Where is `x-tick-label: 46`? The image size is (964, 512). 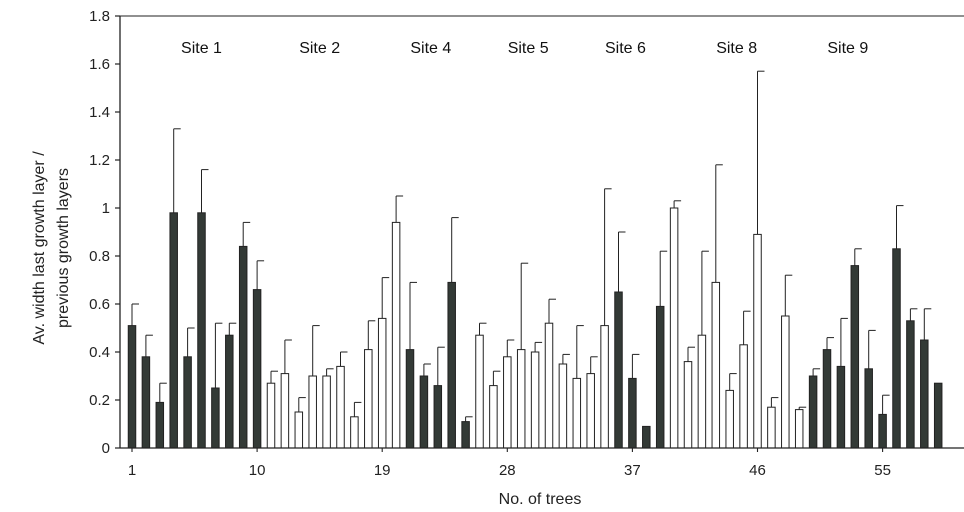
x-tick-label: 46 is located at coordinates (757, 470).